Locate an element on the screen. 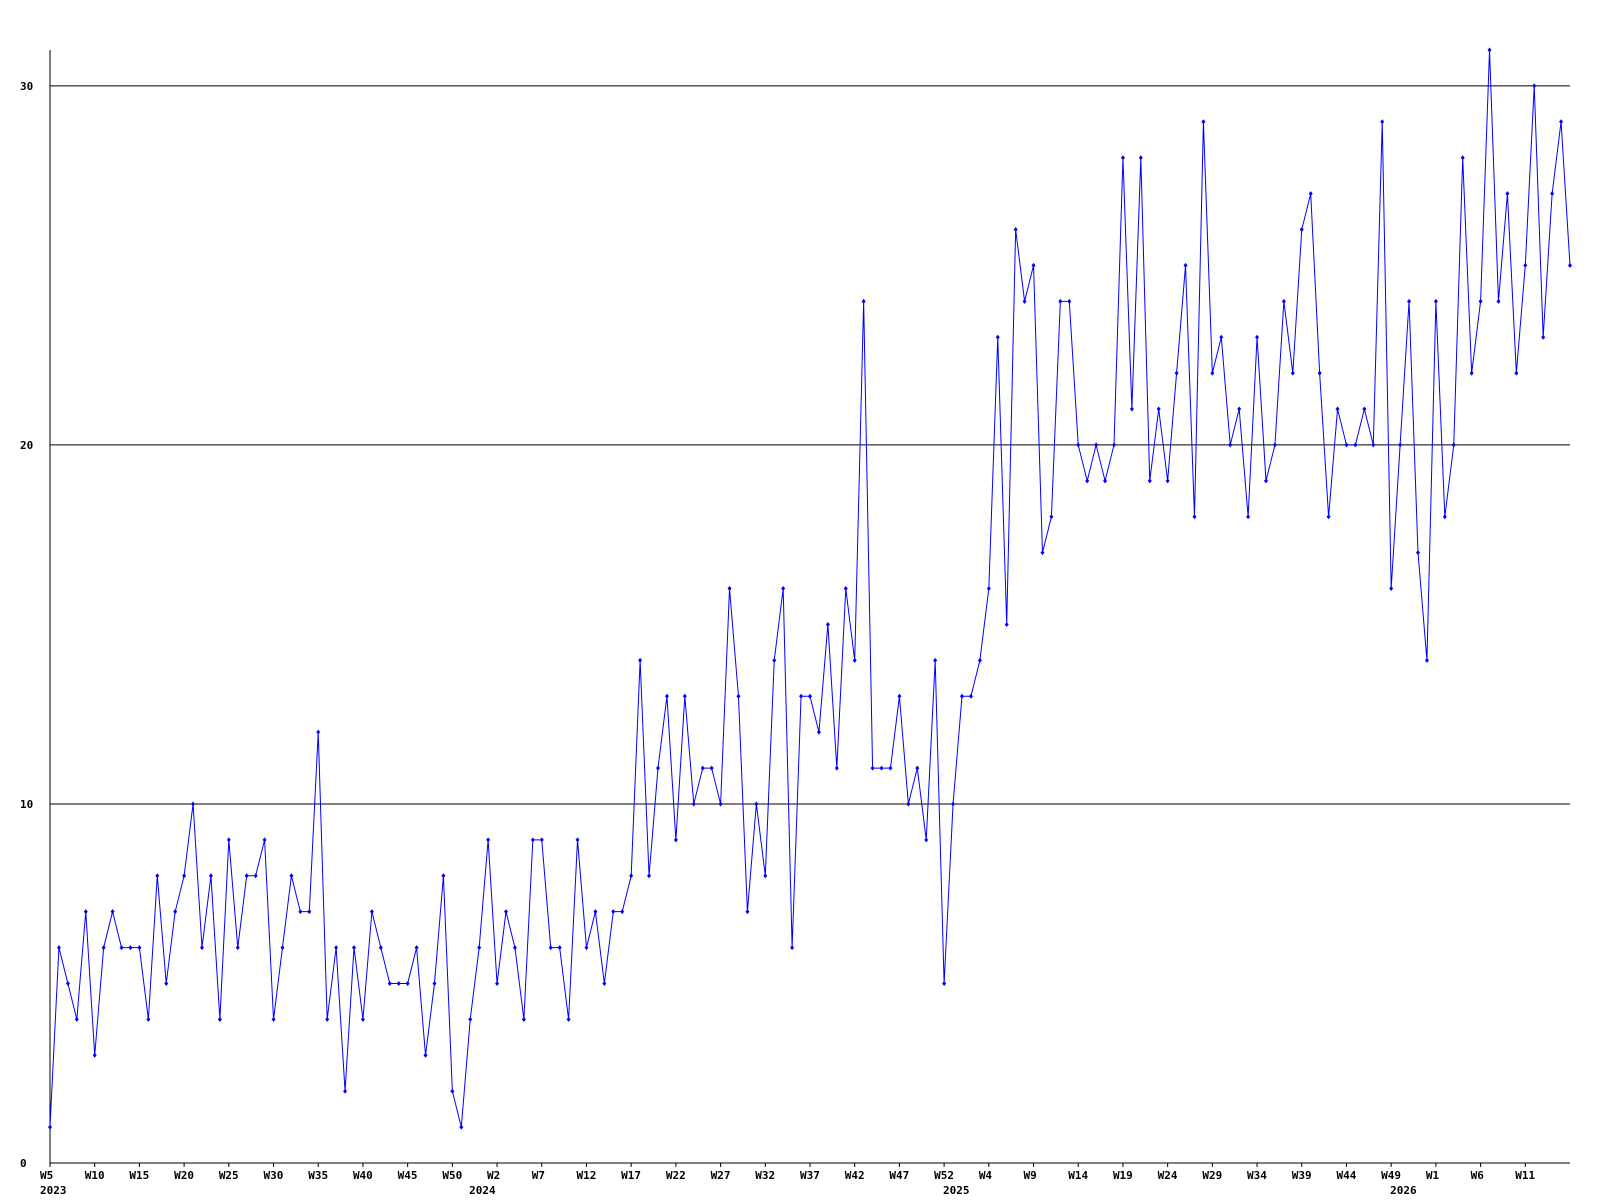  x-tick-label: W11 is located at coordinates (1525, 1175).